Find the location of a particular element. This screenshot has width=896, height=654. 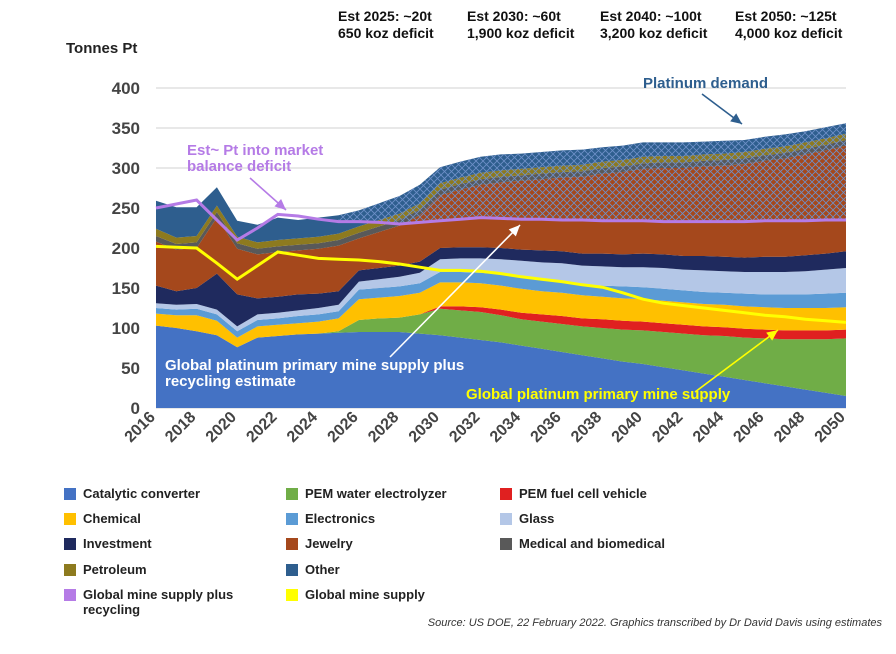

legend-item-mine-supply-recycling: Global mine supply plus recycling is located at coordinates (149, 602).